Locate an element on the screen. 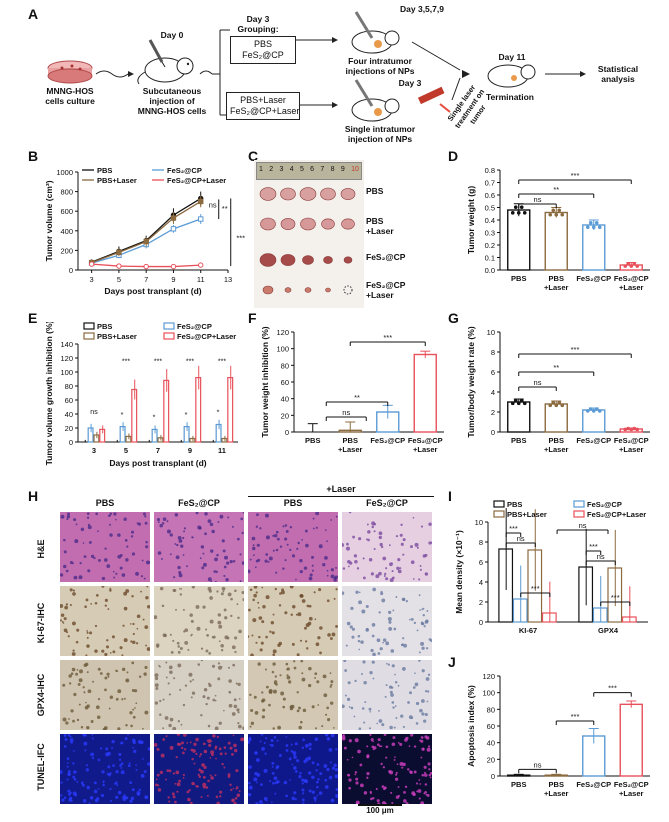 The height and width of the screenshot is (822, 669). y-tick-label: 0.6 is located at coordinates (490, 195).